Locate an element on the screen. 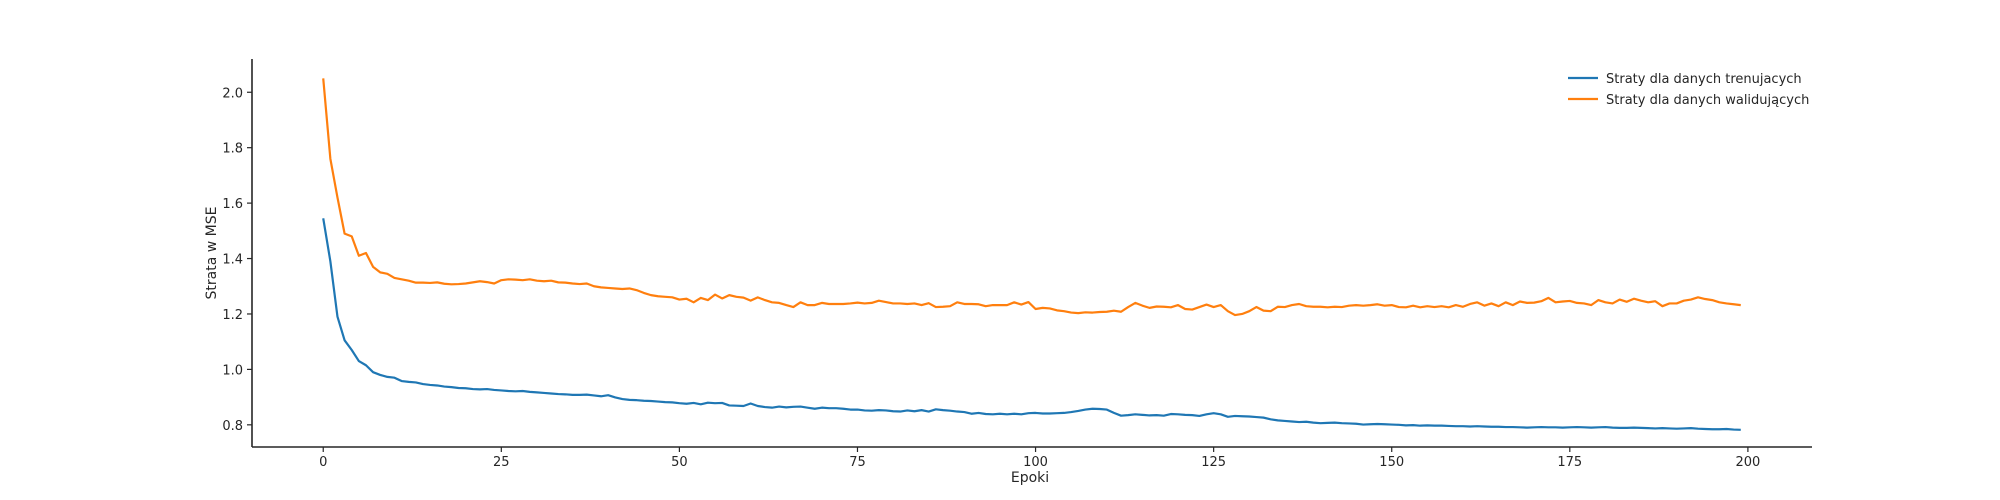  y-tick-label: 1.0 is located at coordinates (232, 370).